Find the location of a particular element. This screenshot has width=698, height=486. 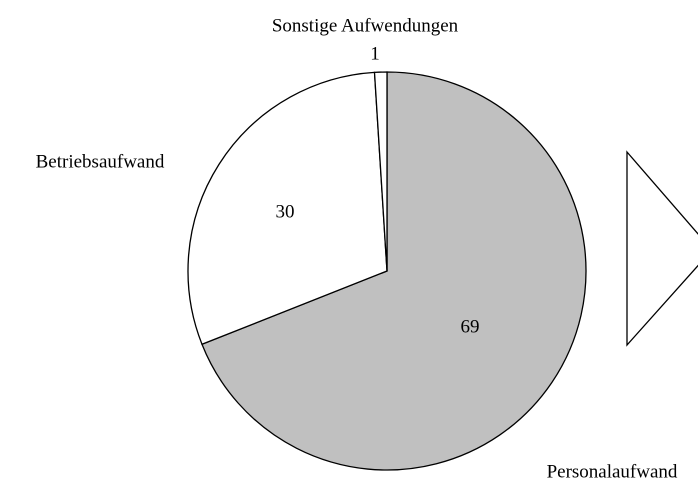

slice-value-label: 30 is located at coordinates (285, 211).